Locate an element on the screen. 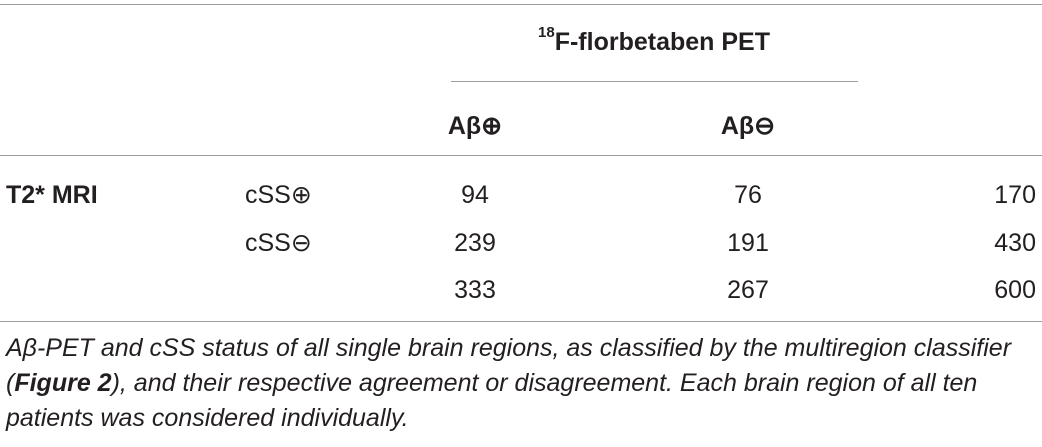 Image resolution: width=1042 pixels, height=447 pixels. figure-2-link: Figure 2 is located at coordinates (63, 383).